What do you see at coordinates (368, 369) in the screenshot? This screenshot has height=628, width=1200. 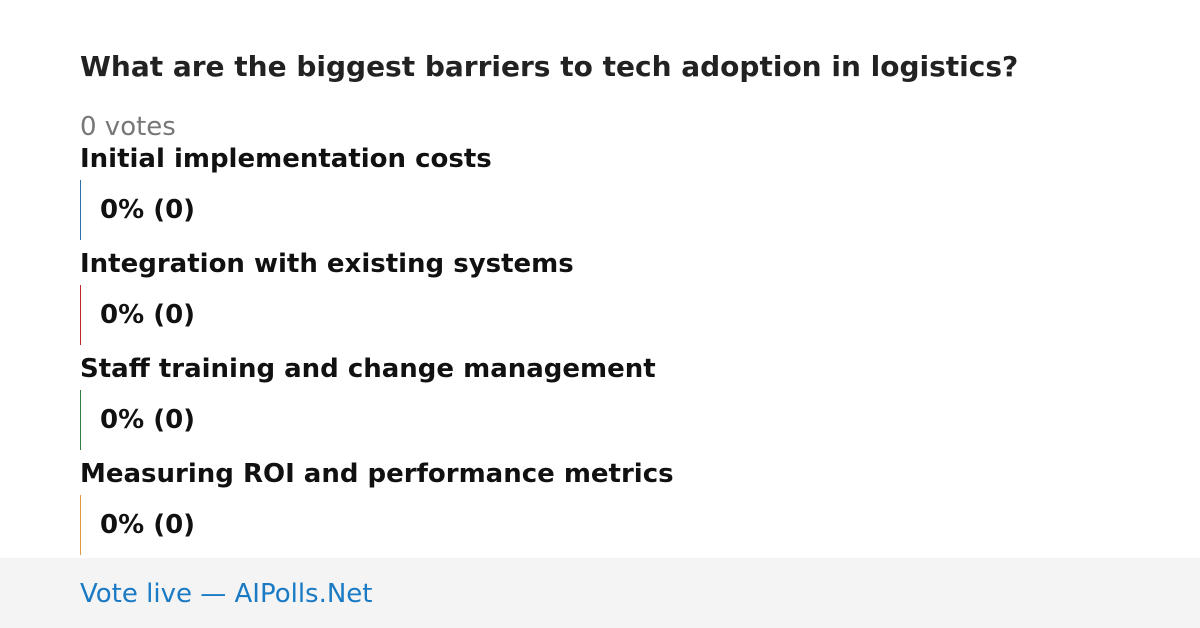 I see `option-label: Staff training and change management` at bounding box center [368, 369].